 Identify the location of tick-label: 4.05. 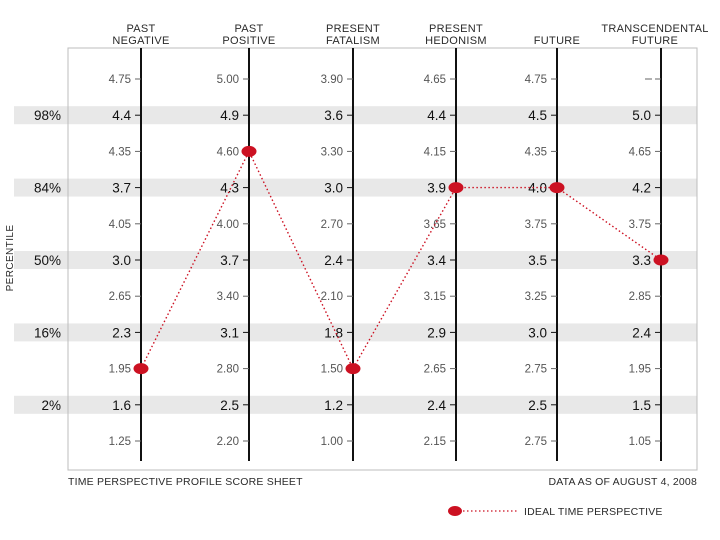
(120, 225).